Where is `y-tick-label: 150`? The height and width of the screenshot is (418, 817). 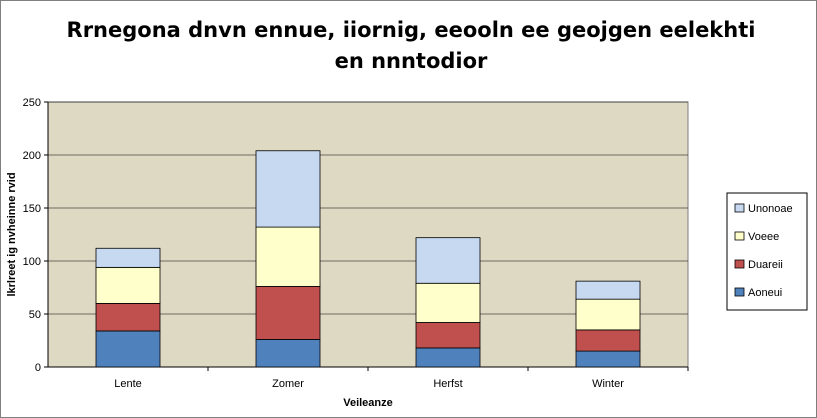 y-tick-label: 150 is located at coordinates (32, 209).